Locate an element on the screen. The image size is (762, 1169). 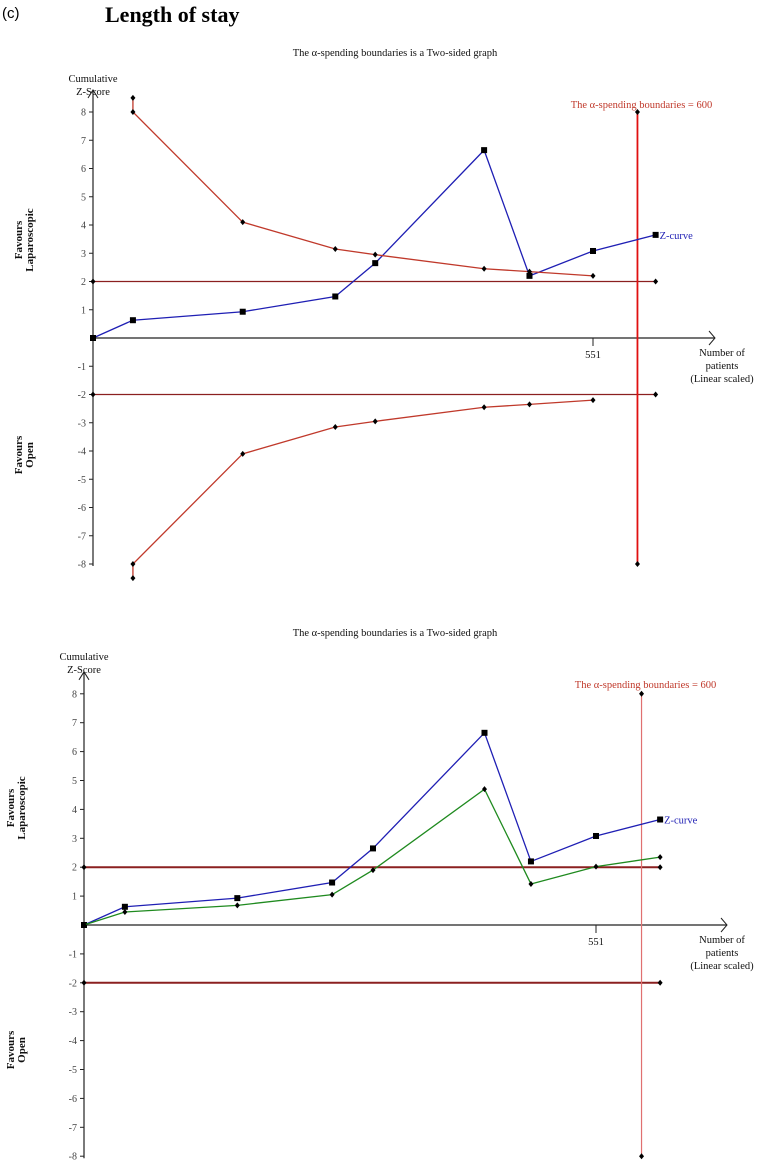
y-tick-label: 8 is located at coordinates (83, 113).